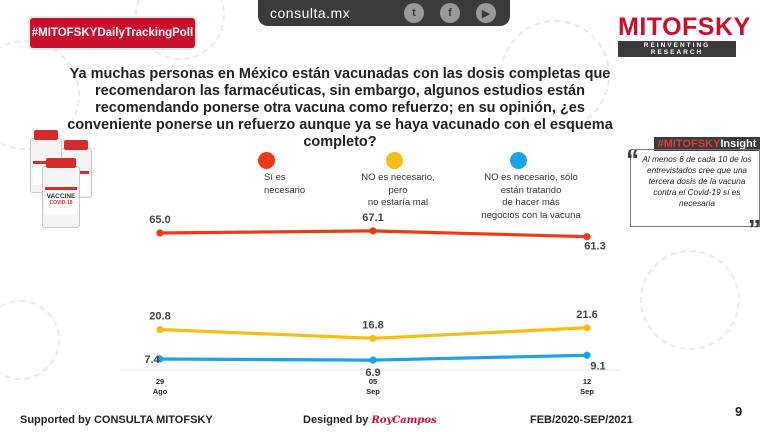 This screenshot has width=768, height=432. Describe the element at coordinates (373, 381) in the screenshot. I see `x-tick-day-1: 05` at that location.